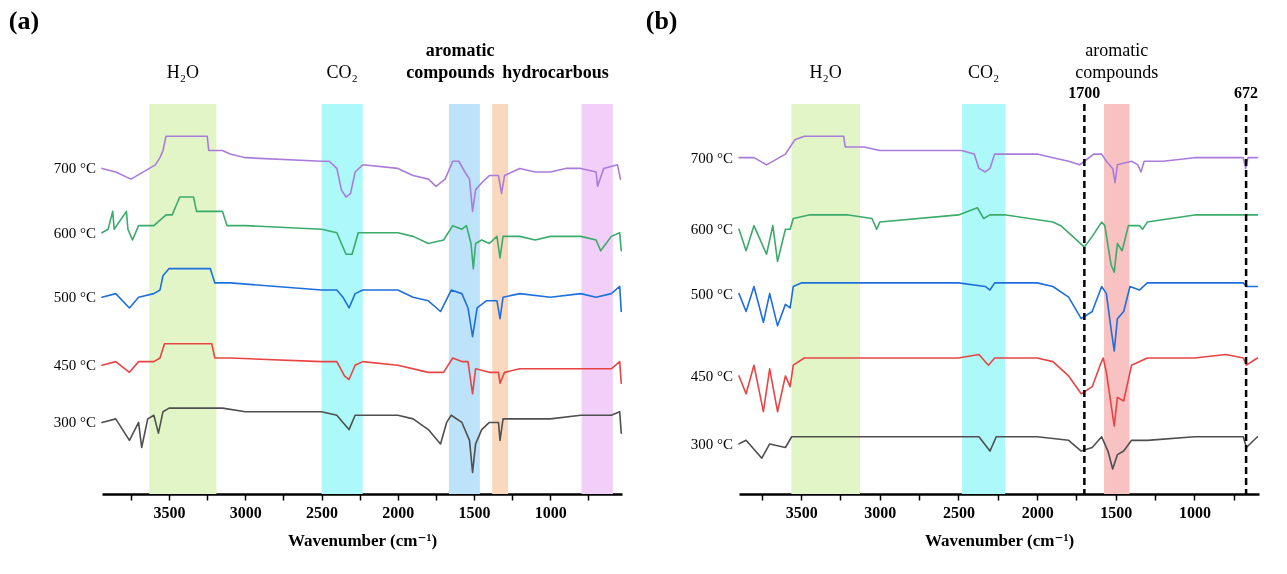  I want to click on chart-title: (b), so click(661, 20).